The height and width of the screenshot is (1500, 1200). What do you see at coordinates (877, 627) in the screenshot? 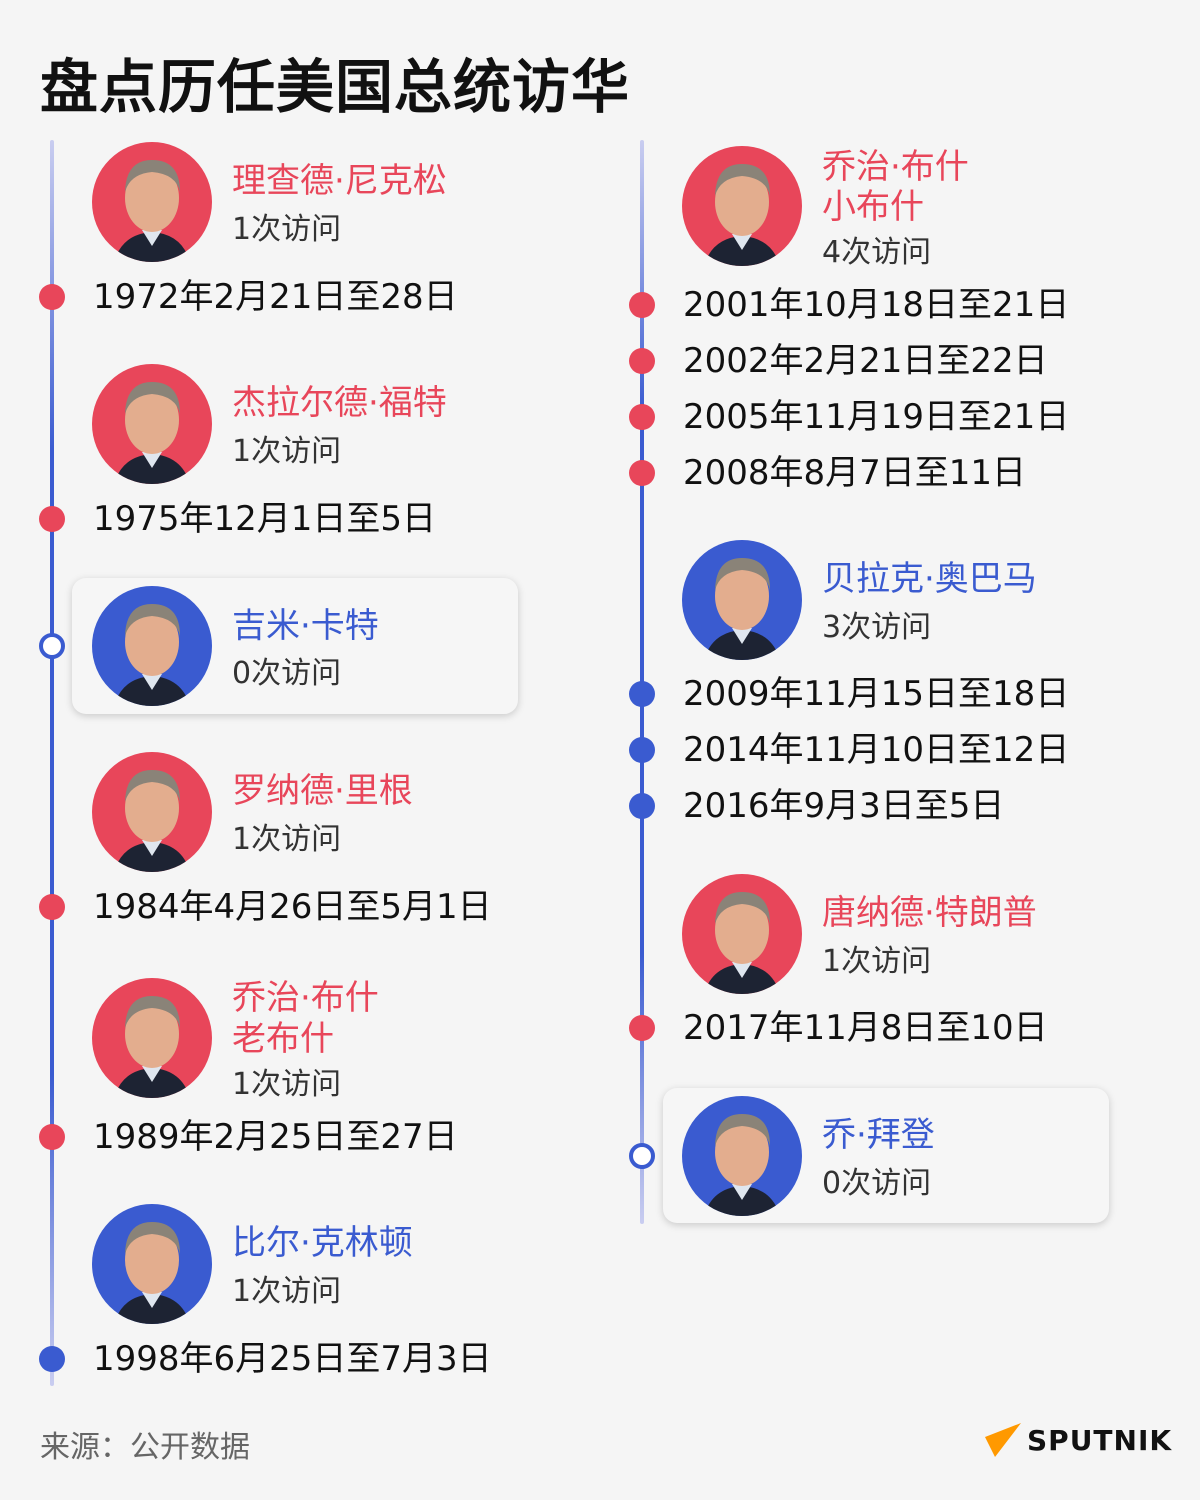
I see `visit-count: 3次访问` at bounding box center [877, 627].